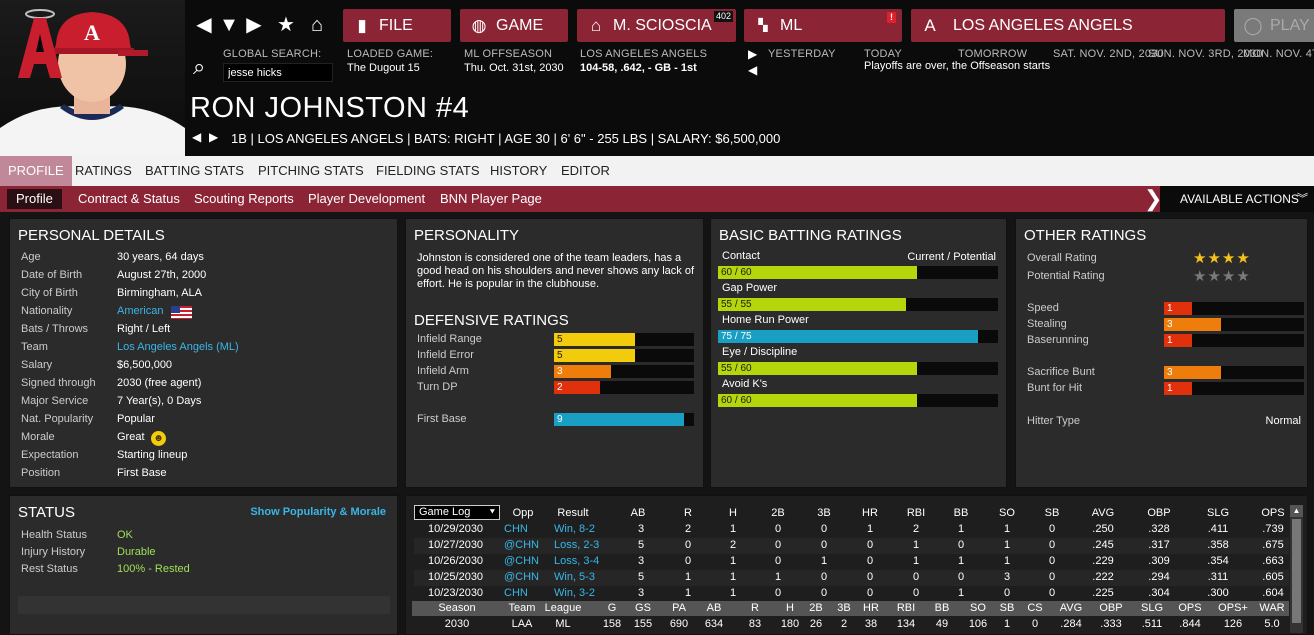 The width and height of the screenshot is (1314, 635). I want to click on season-header: HR, so click(871, 608).